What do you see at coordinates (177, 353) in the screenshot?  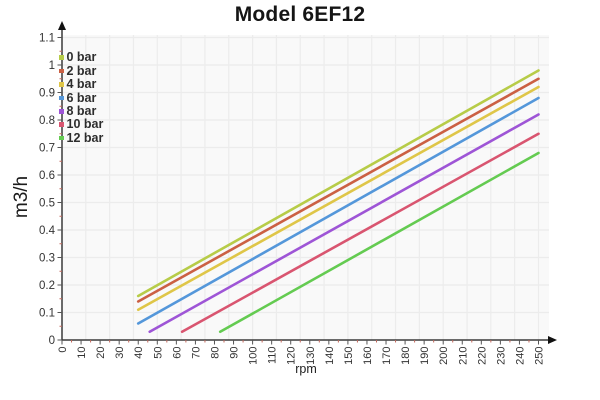 I see `x-tick-label: 60` at bounding box center [177, 353].